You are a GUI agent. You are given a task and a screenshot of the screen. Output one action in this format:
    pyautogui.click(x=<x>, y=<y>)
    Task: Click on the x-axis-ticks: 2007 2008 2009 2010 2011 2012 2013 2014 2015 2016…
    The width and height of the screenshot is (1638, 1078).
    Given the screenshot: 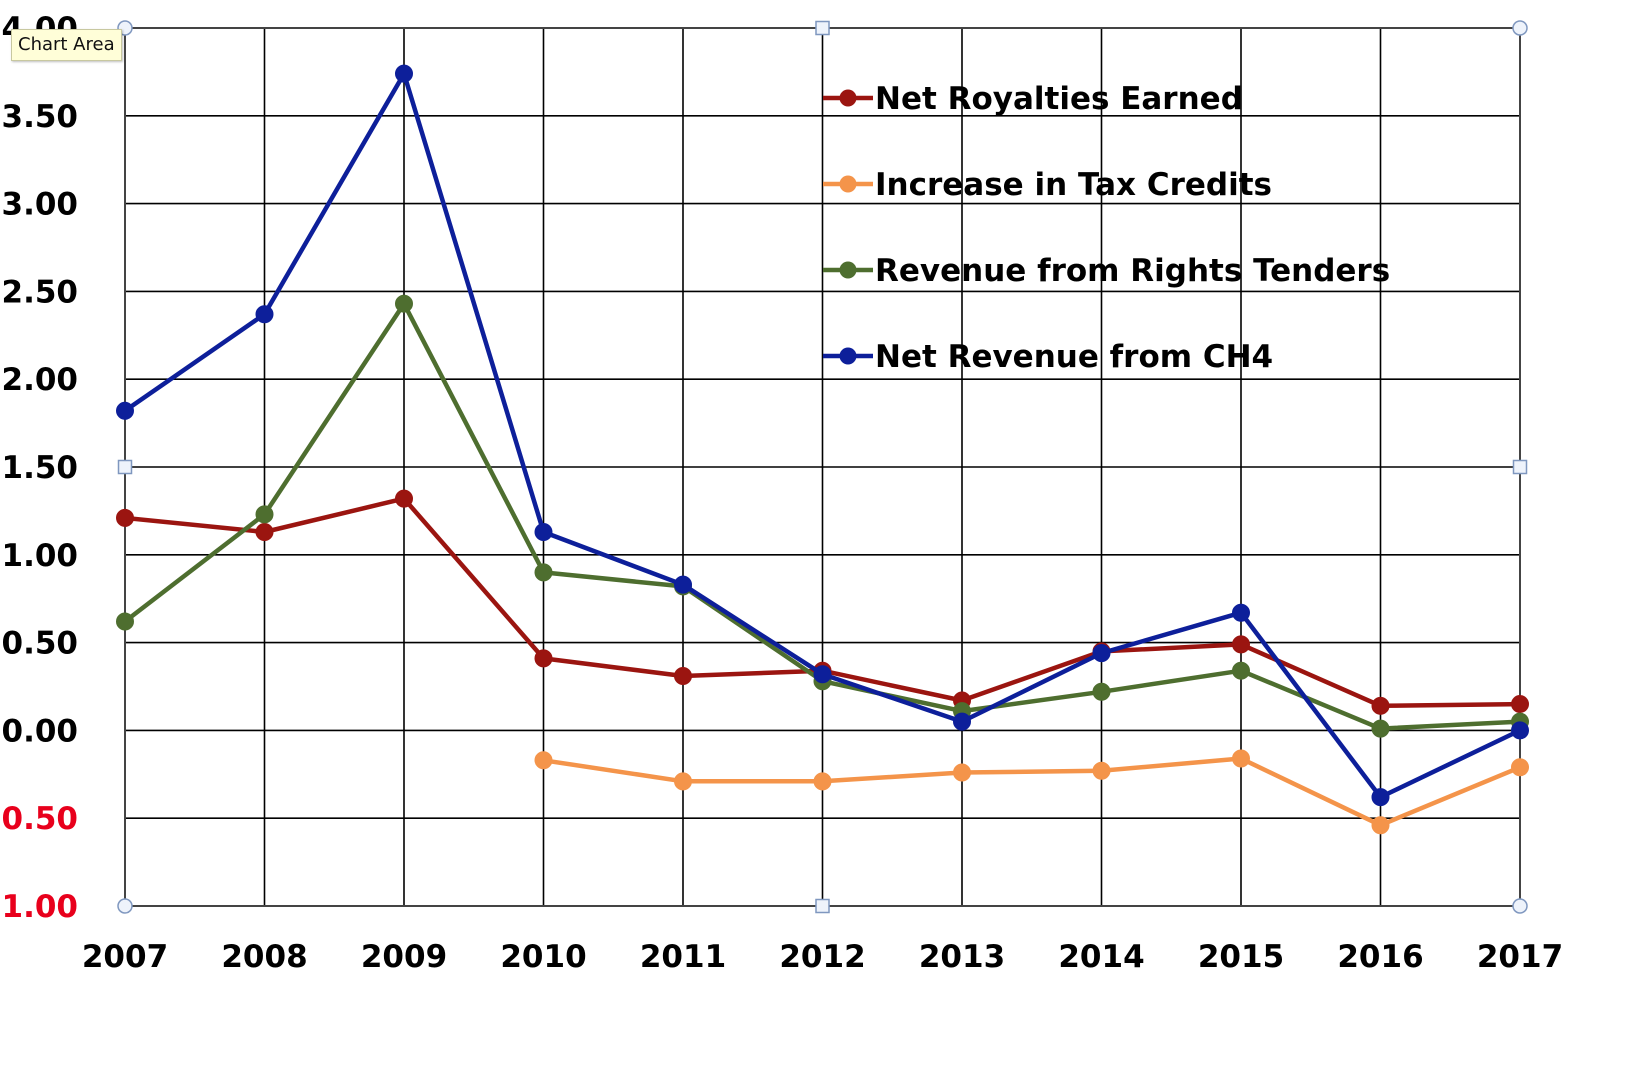 What is the action you would take?
    pyautogui.click(x=822, y=957)
    